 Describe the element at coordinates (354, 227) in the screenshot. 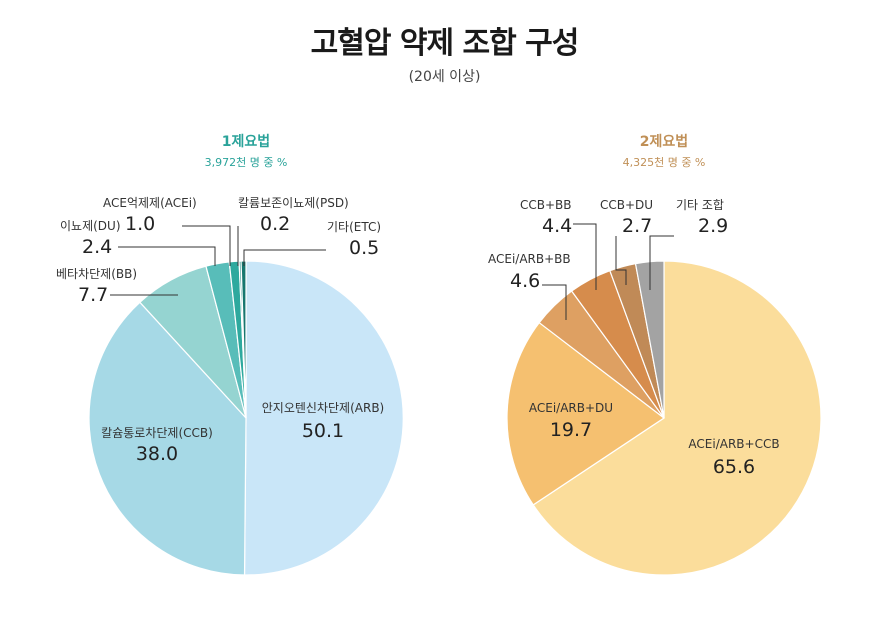

I see `slice-label: 기타(ETC)` at that location.